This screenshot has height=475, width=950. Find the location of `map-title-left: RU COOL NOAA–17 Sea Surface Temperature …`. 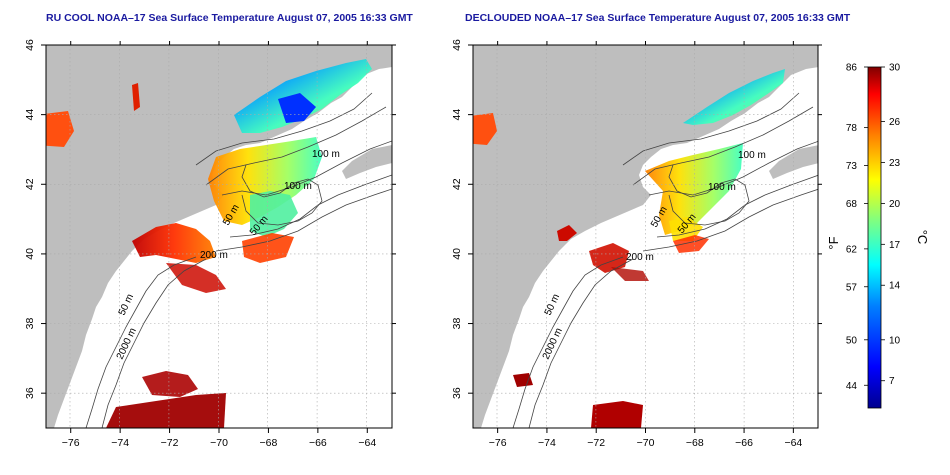

map-title-left: RU COOL NOAA–17 Sea Surface Temperature … is located at coordinates (229, 18).